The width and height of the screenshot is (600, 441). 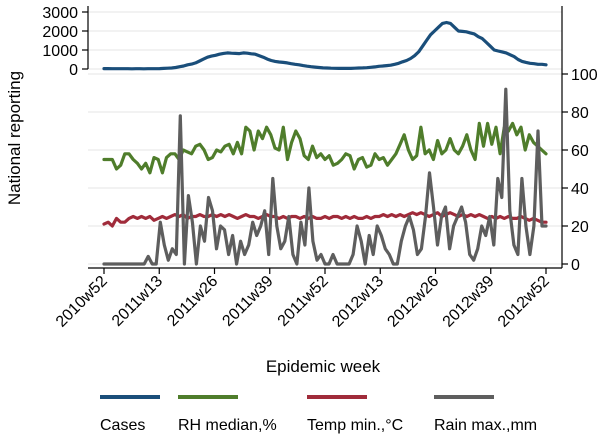 What do you see at coordinates (580, 113) in the screenshot?
I see `right-tick-label: 80` at bounding box center [580, 113].